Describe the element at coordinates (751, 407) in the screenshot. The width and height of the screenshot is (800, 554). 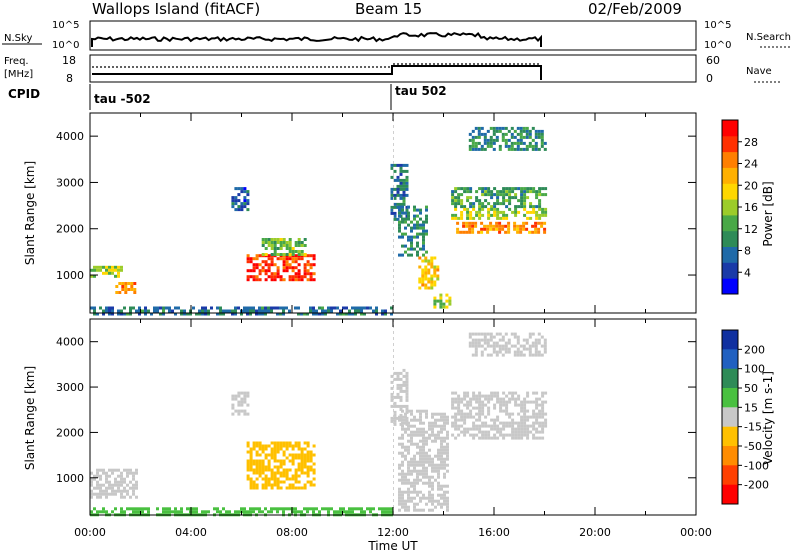
I see `colorbar-tick-label: 15` at that location.